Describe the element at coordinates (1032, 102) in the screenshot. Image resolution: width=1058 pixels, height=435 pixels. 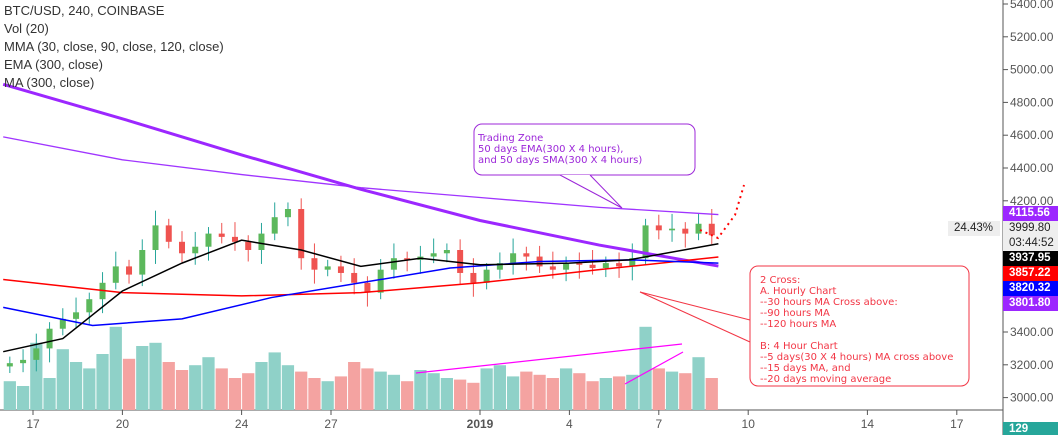
I see `y-tick-label: 4800.00` at that location.